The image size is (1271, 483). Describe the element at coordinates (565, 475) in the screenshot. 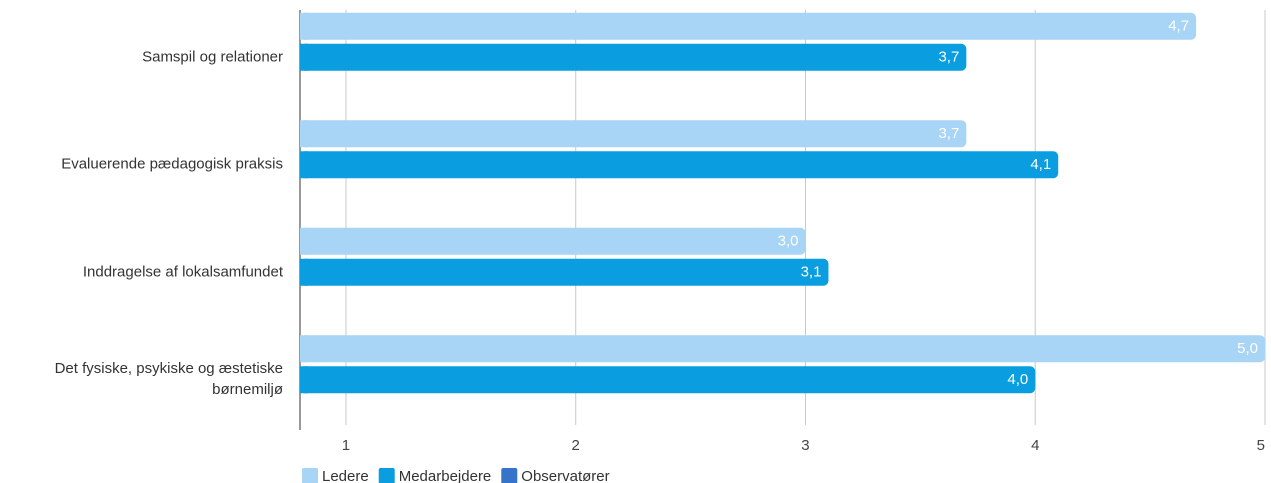

I see `legend-label: Observatører` at that location.